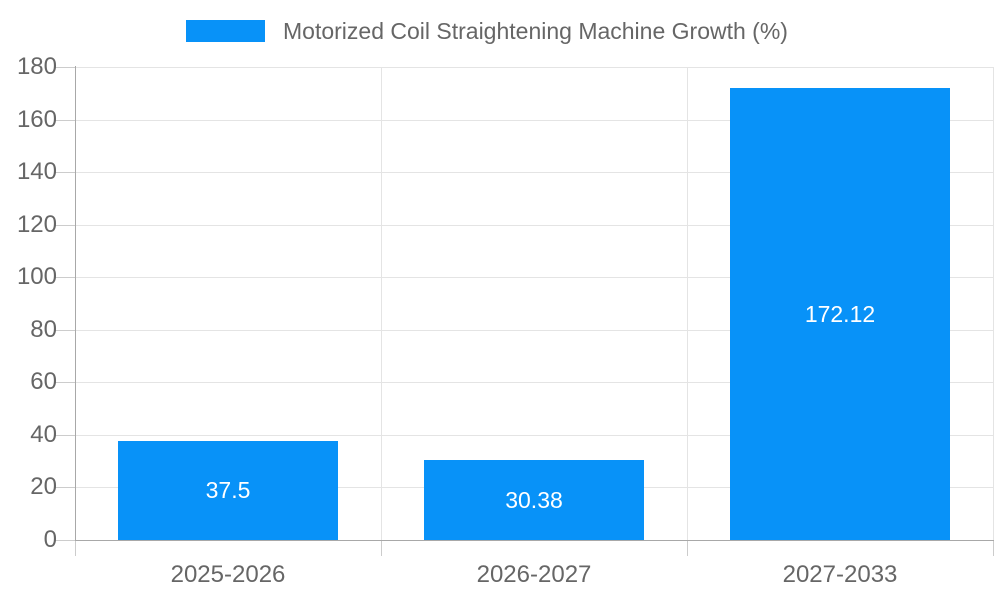  I want to click on y-tick-label: 100, so click(36, 276).